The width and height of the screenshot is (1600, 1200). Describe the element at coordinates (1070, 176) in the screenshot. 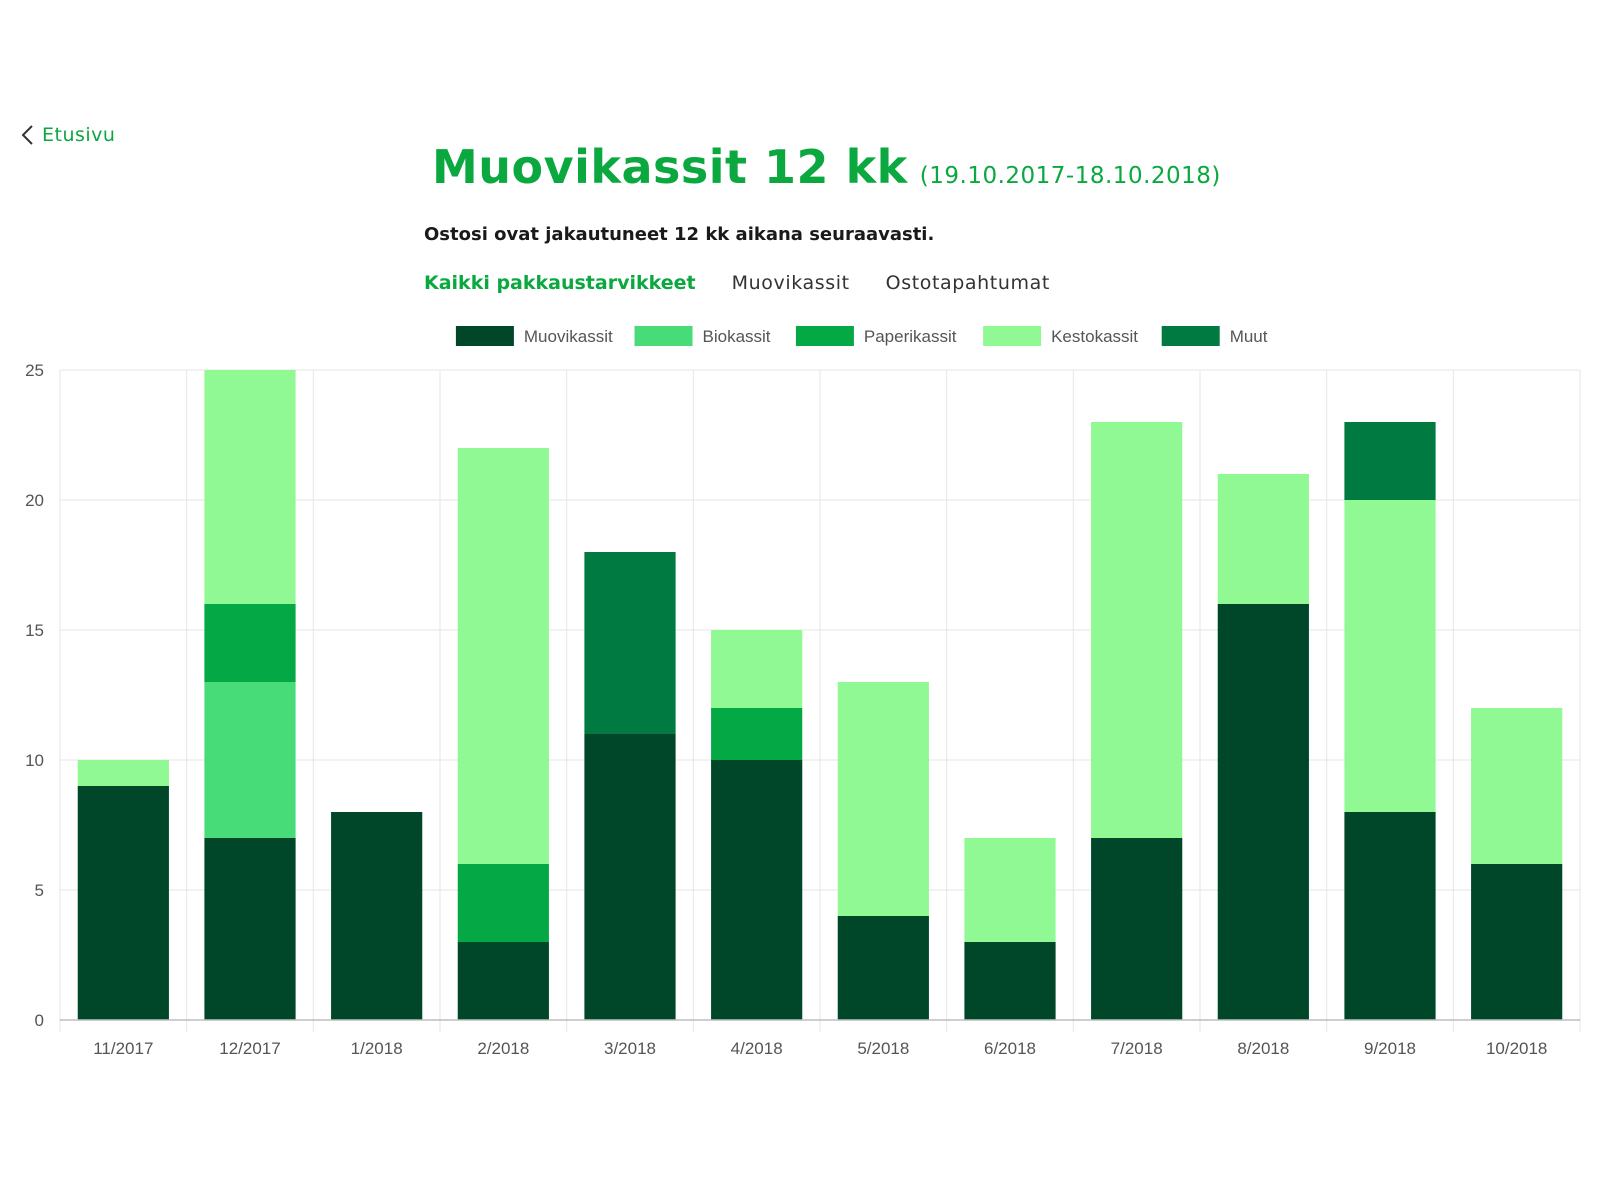

I see `date-range: (19.10.2017-18.10.2018)` at that location.